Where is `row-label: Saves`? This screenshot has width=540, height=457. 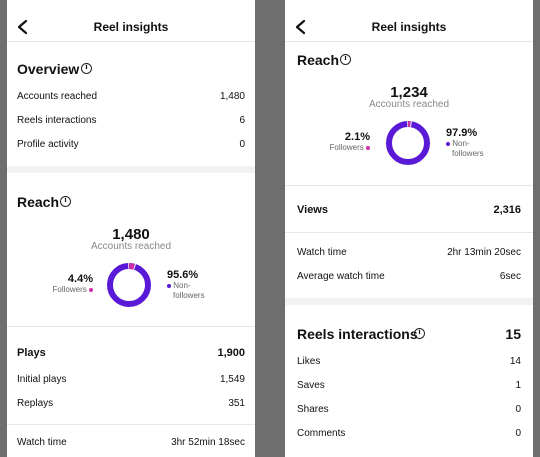 row-label: Saves is located at coordinates (311, 385).